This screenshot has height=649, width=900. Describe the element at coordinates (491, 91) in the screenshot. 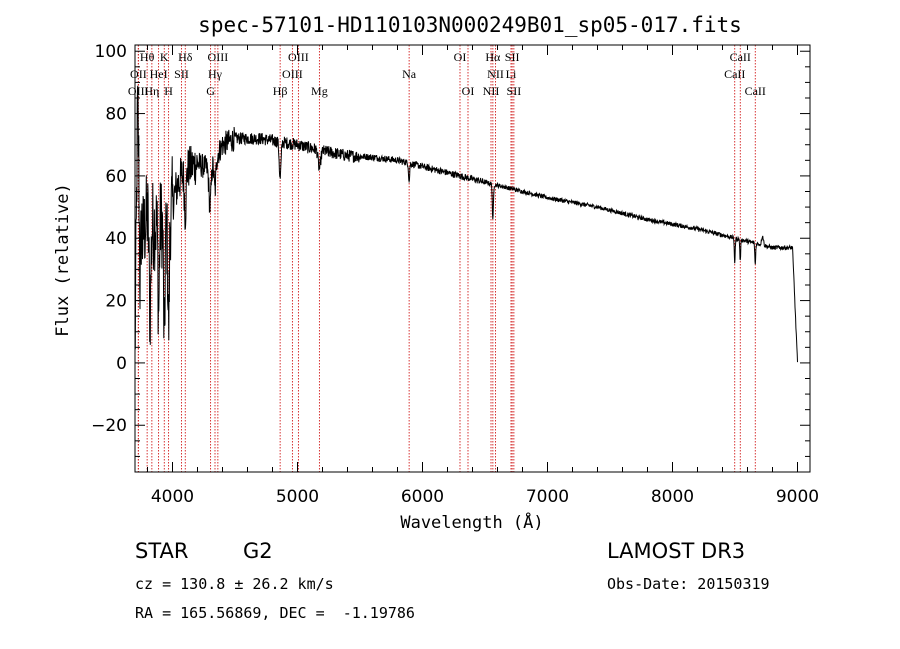

I see `line-label-25: NII` at that location.